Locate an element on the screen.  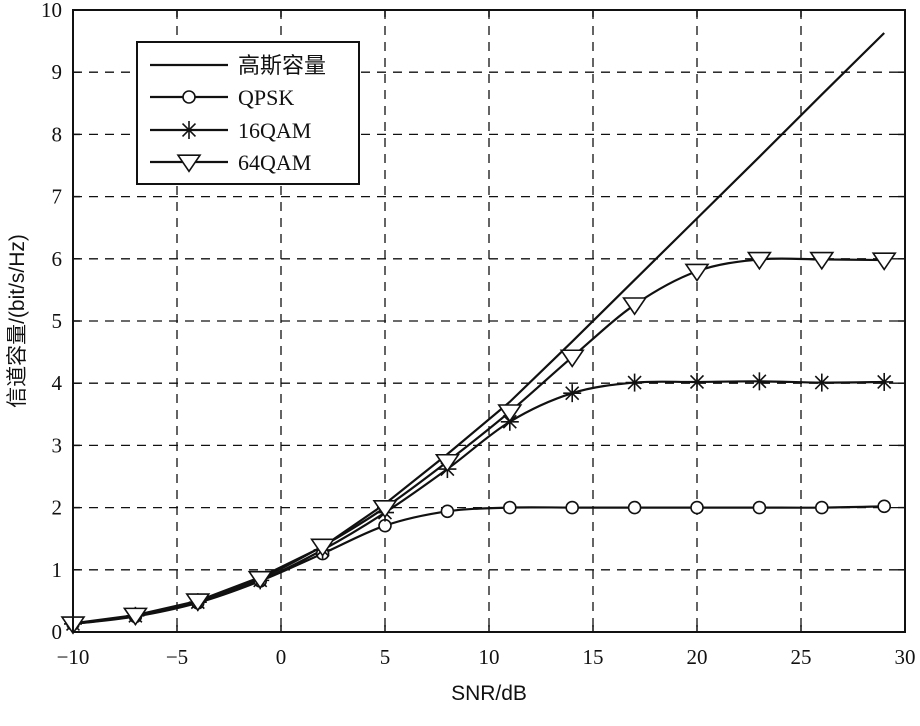
legend-marker-circle is located at coordinates (189, 97).